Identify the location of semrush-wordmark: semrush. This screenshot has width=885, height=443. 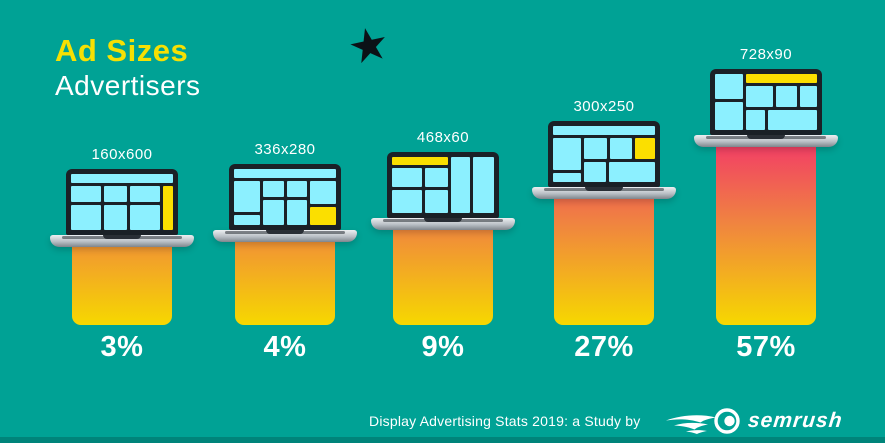
(796, 420).